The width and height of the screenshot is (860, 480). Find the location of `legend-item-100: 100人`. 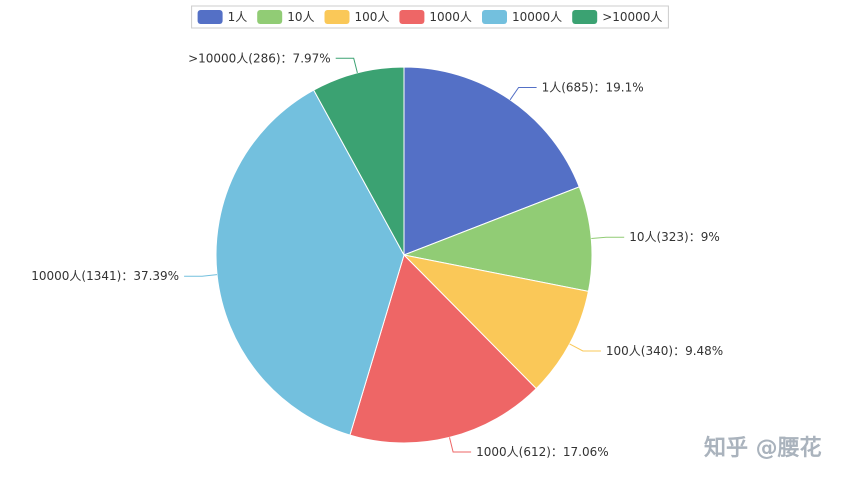

legend-item-100: 100人 is located at coordinates (357, 17).